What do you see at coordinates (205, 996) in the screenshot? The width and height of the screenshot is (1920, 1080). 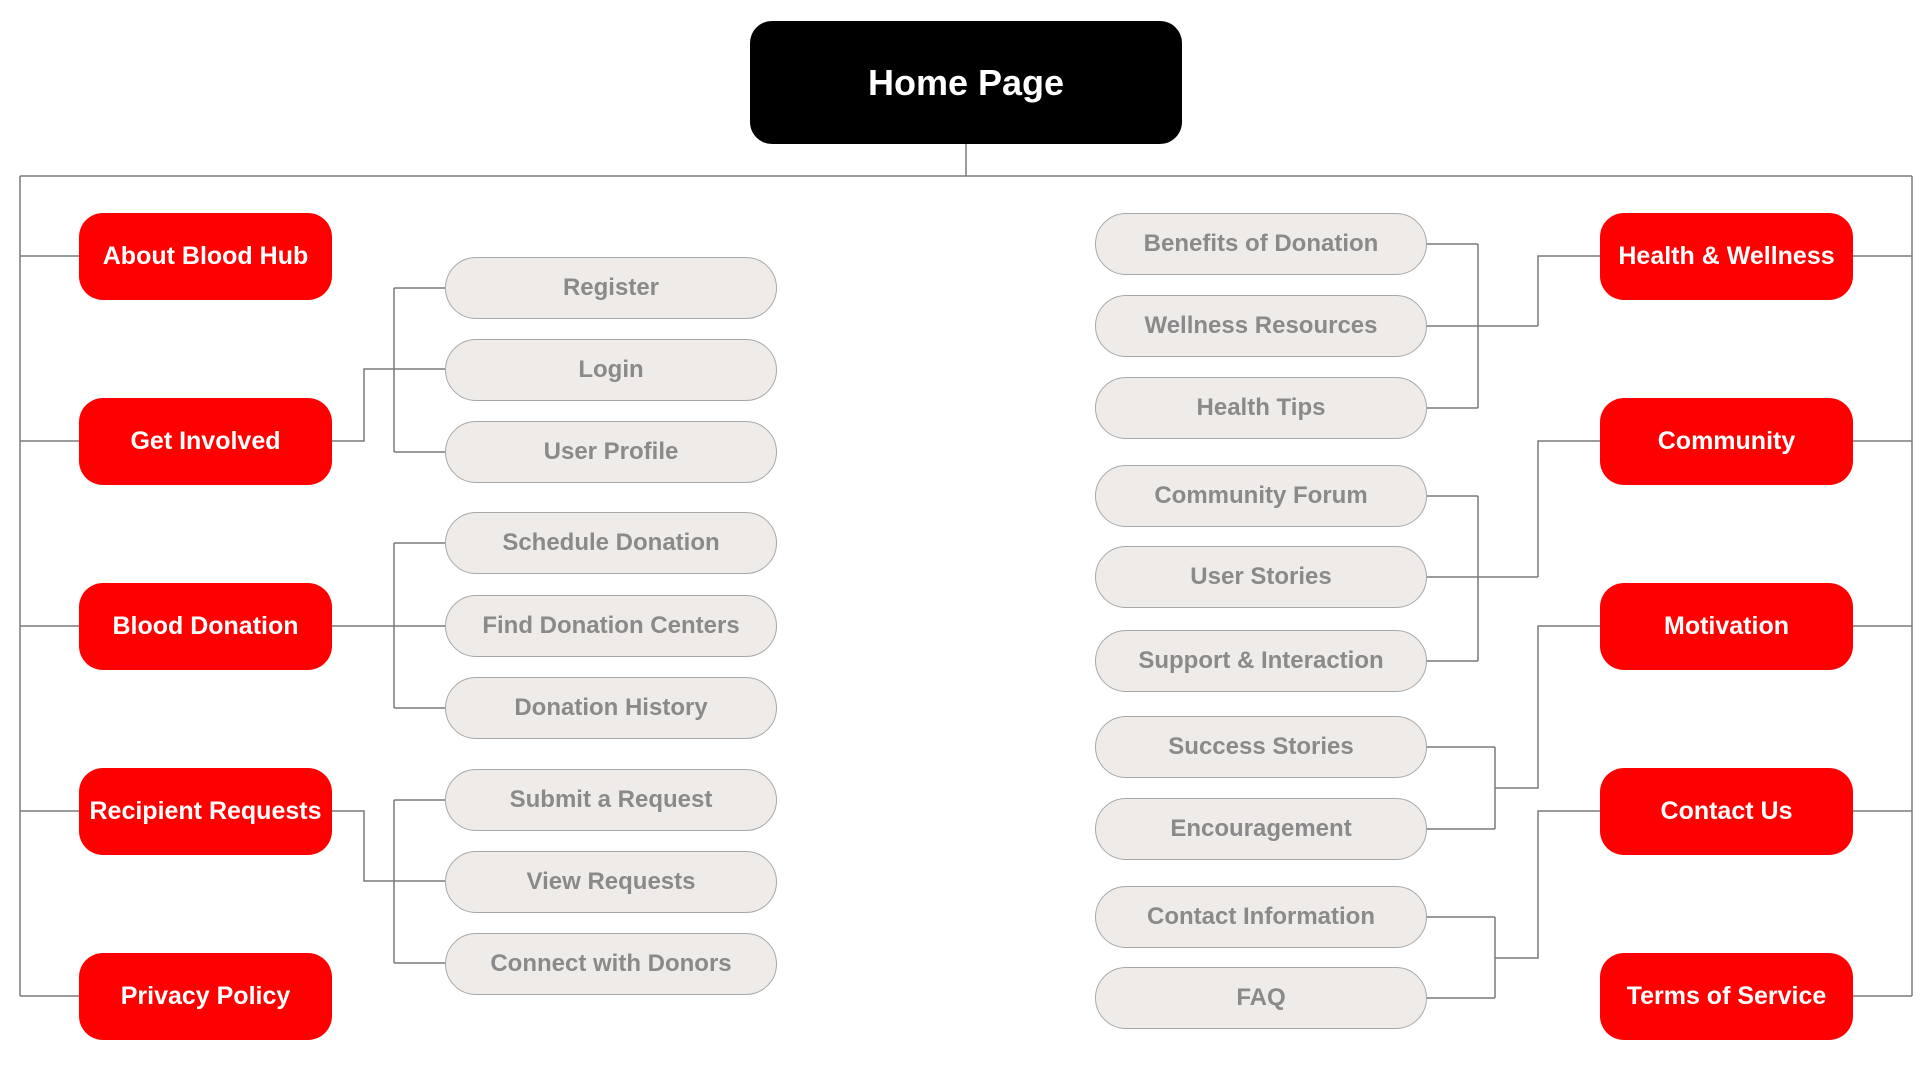 I see `section-privacy-policy: Privacy Policy` at bounding box center [205, 996].